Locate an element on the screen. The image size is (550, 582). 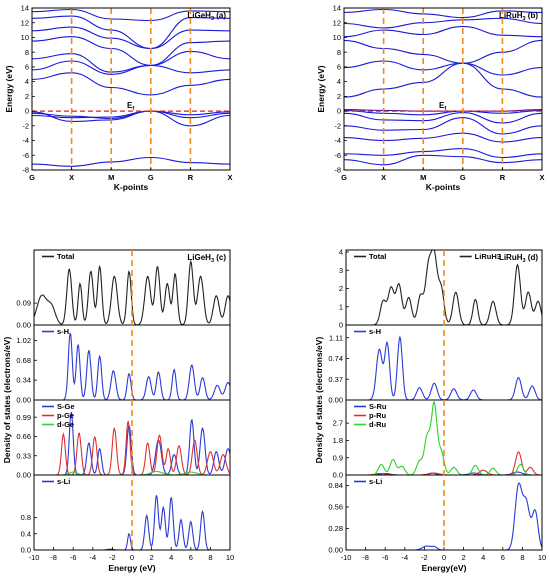
ytick-label-d-0-4: 4 is located at coordinates (341, 252).